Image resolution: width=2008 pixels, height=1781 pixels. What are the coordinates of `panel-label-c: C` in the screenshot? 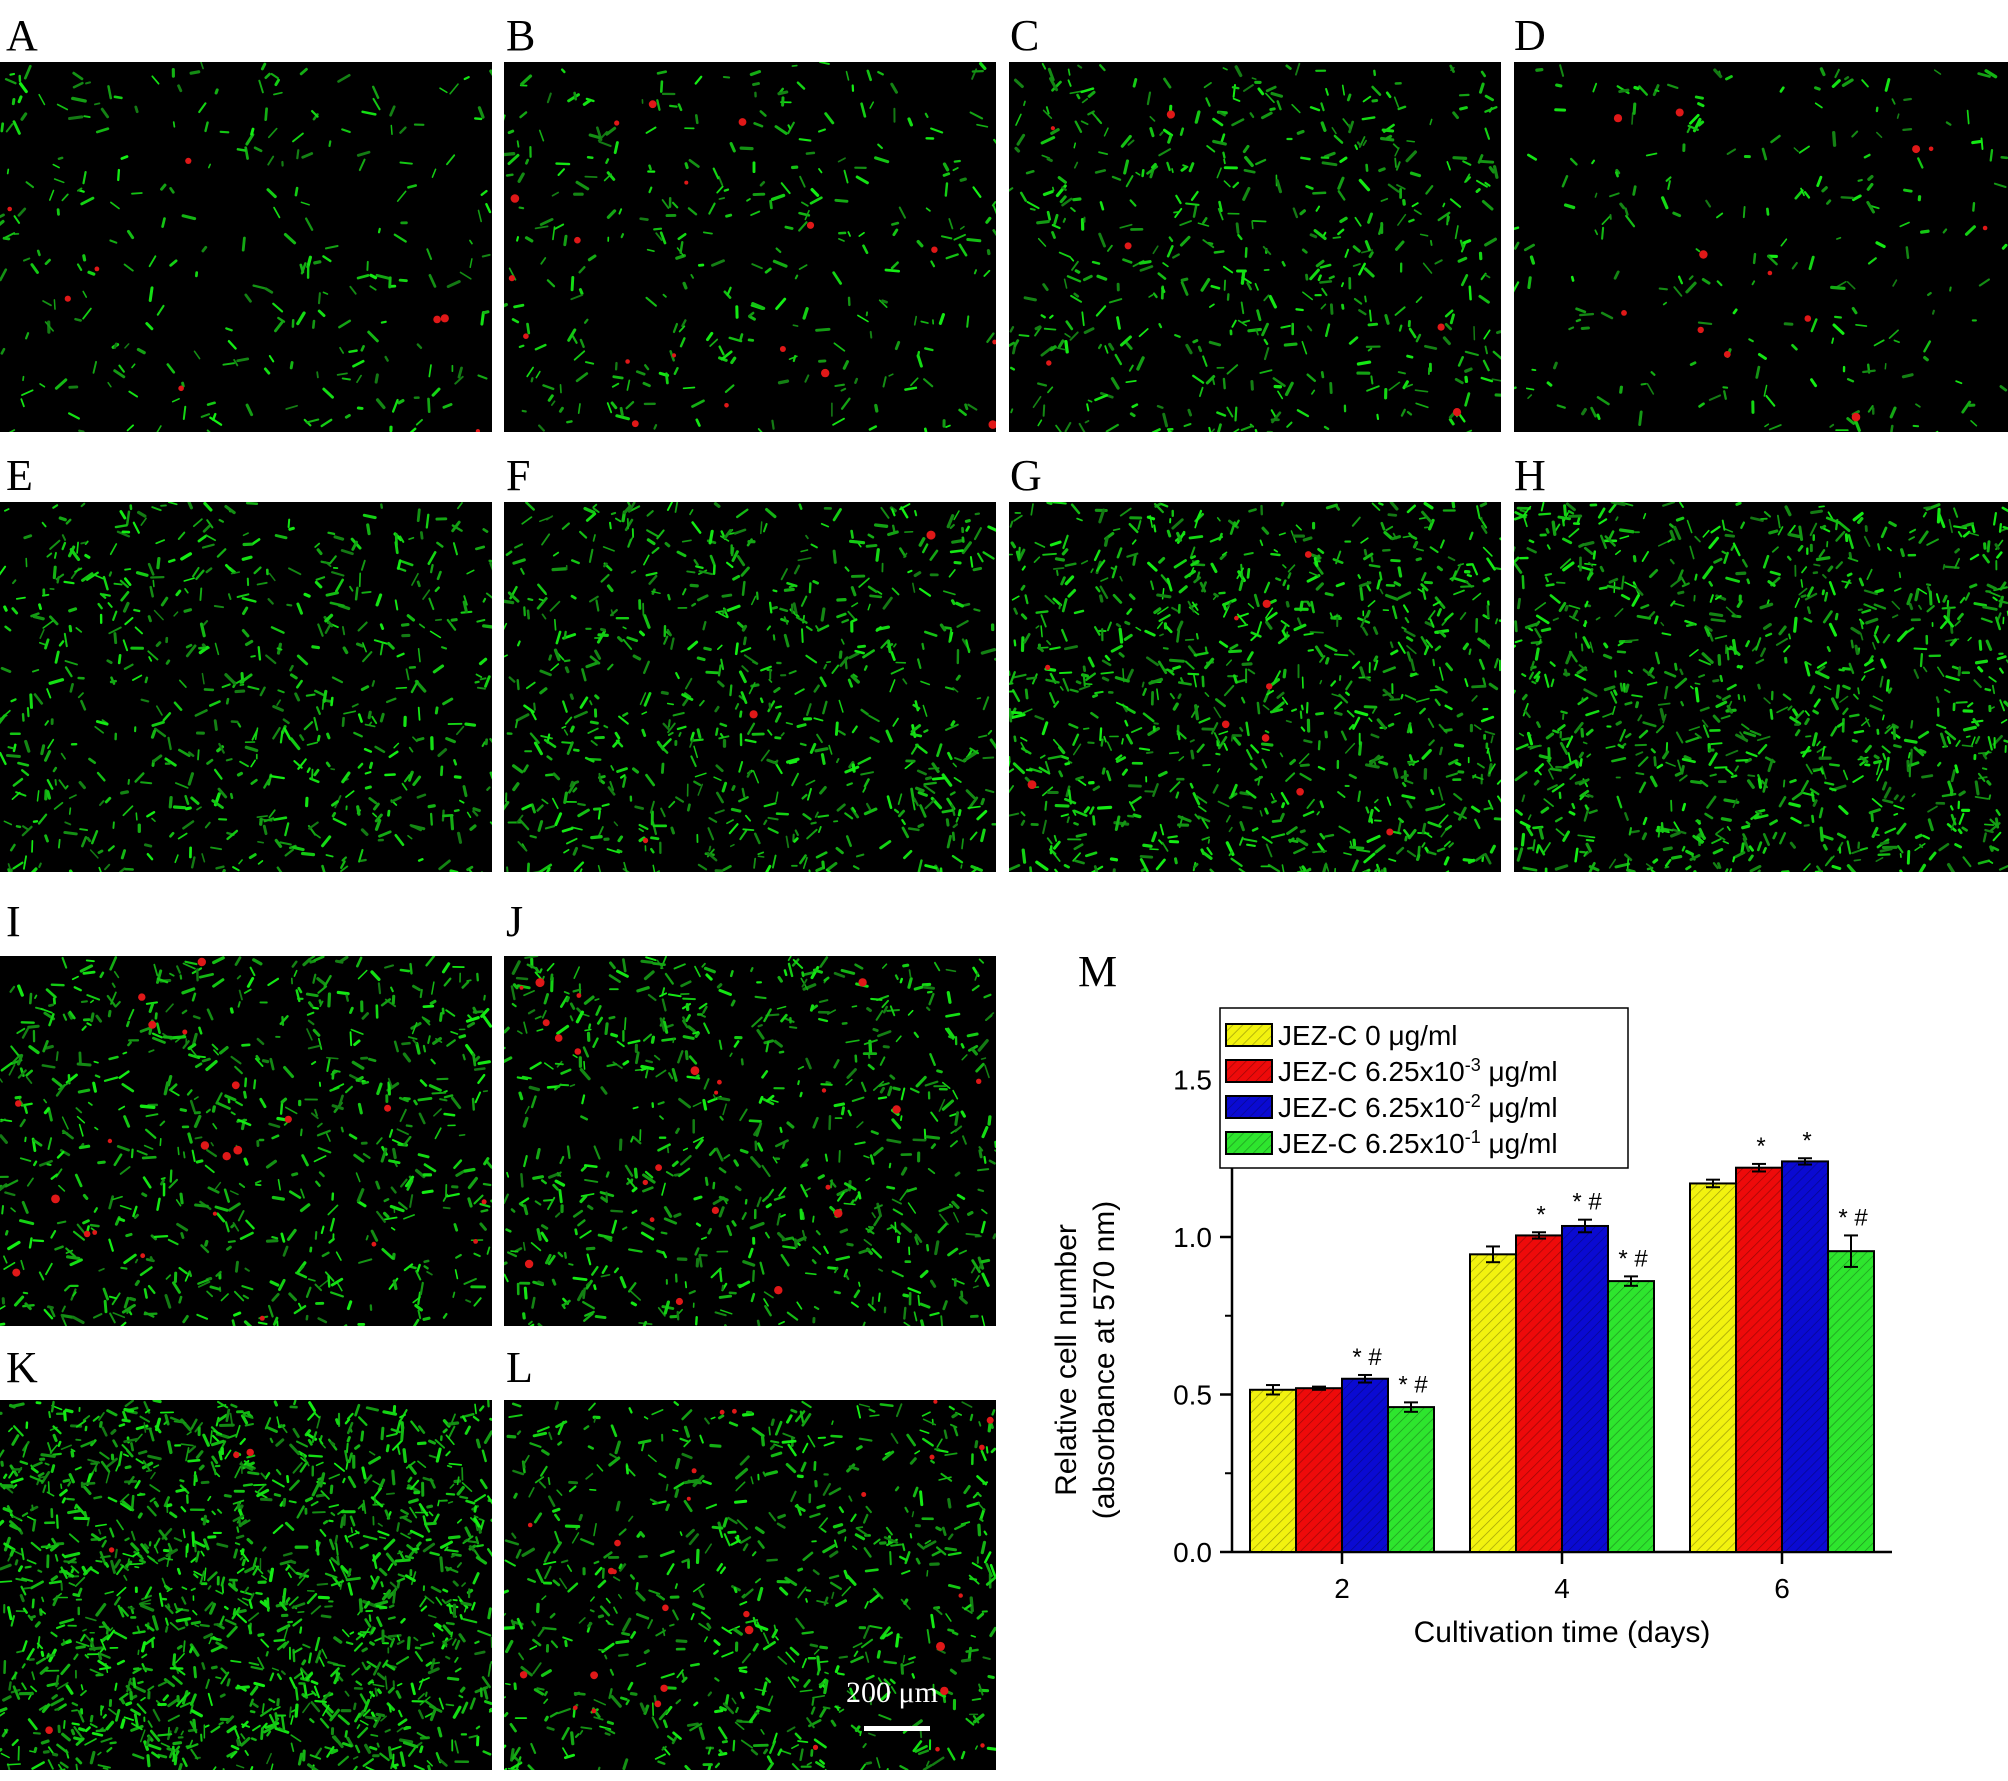 It's located at (1025, 35).